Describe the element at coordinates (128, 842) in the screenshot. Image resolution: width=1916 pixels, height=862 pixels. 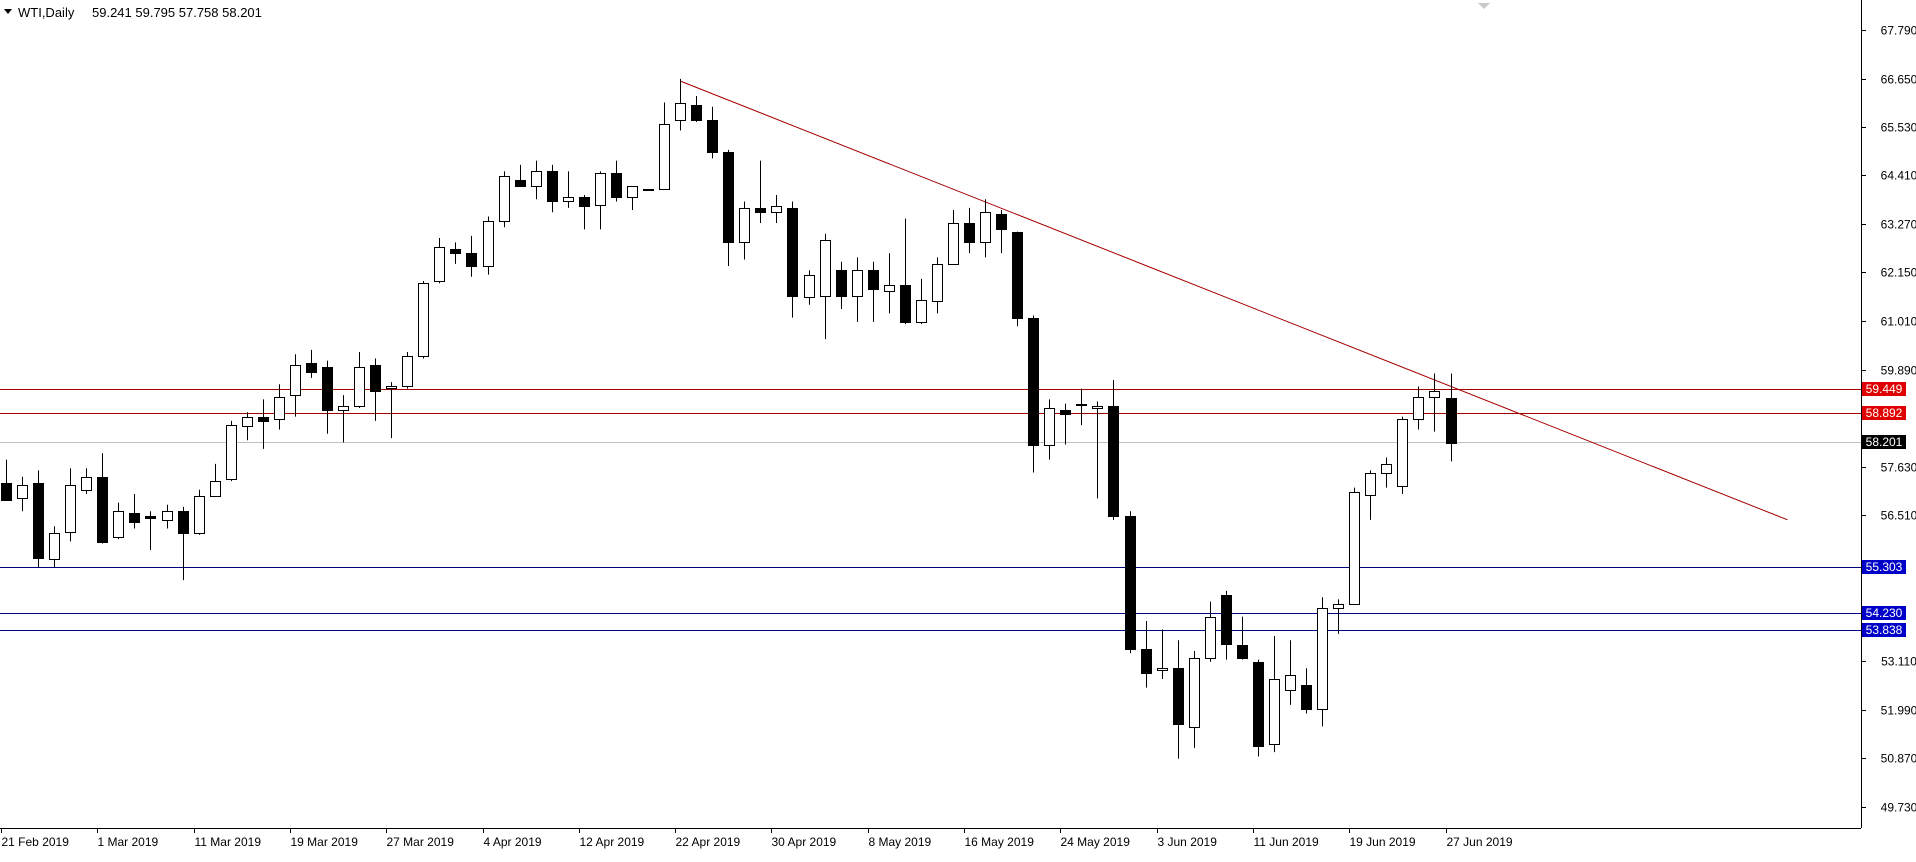
I see `date-tick-label: 1 Mar 2019` at that location.